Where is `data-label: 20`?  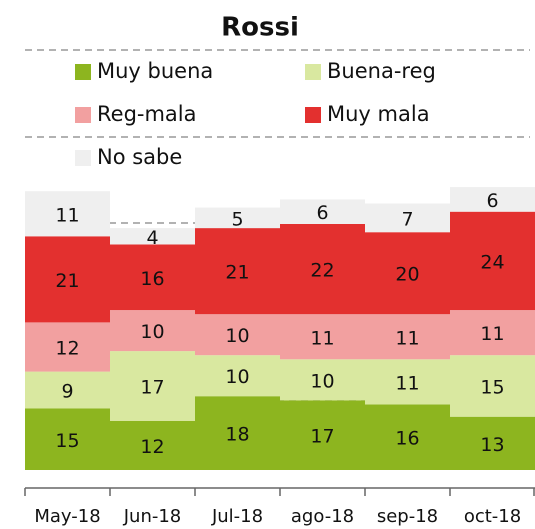 data-label: 20 is located at coordinates (407, 275).